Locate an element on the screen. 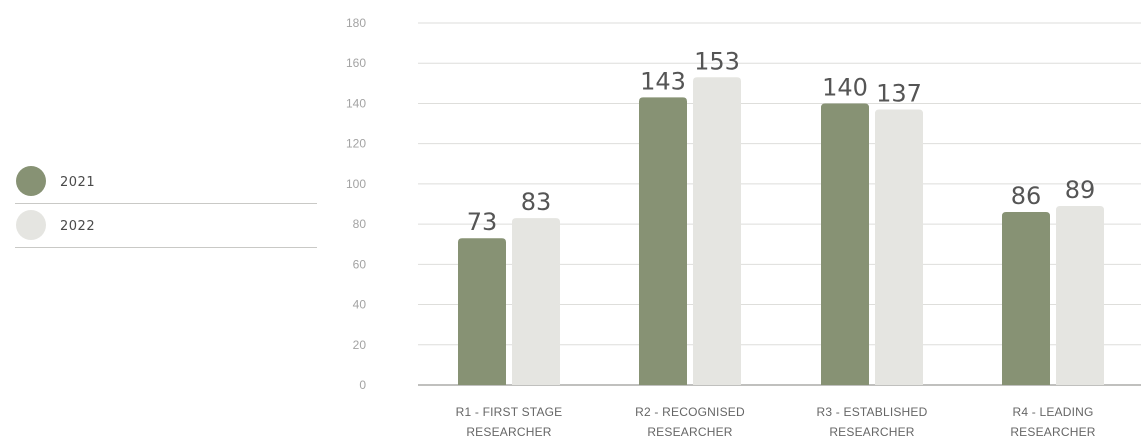  legend-label-2022: 2022 is located at coordinates (78, 226).